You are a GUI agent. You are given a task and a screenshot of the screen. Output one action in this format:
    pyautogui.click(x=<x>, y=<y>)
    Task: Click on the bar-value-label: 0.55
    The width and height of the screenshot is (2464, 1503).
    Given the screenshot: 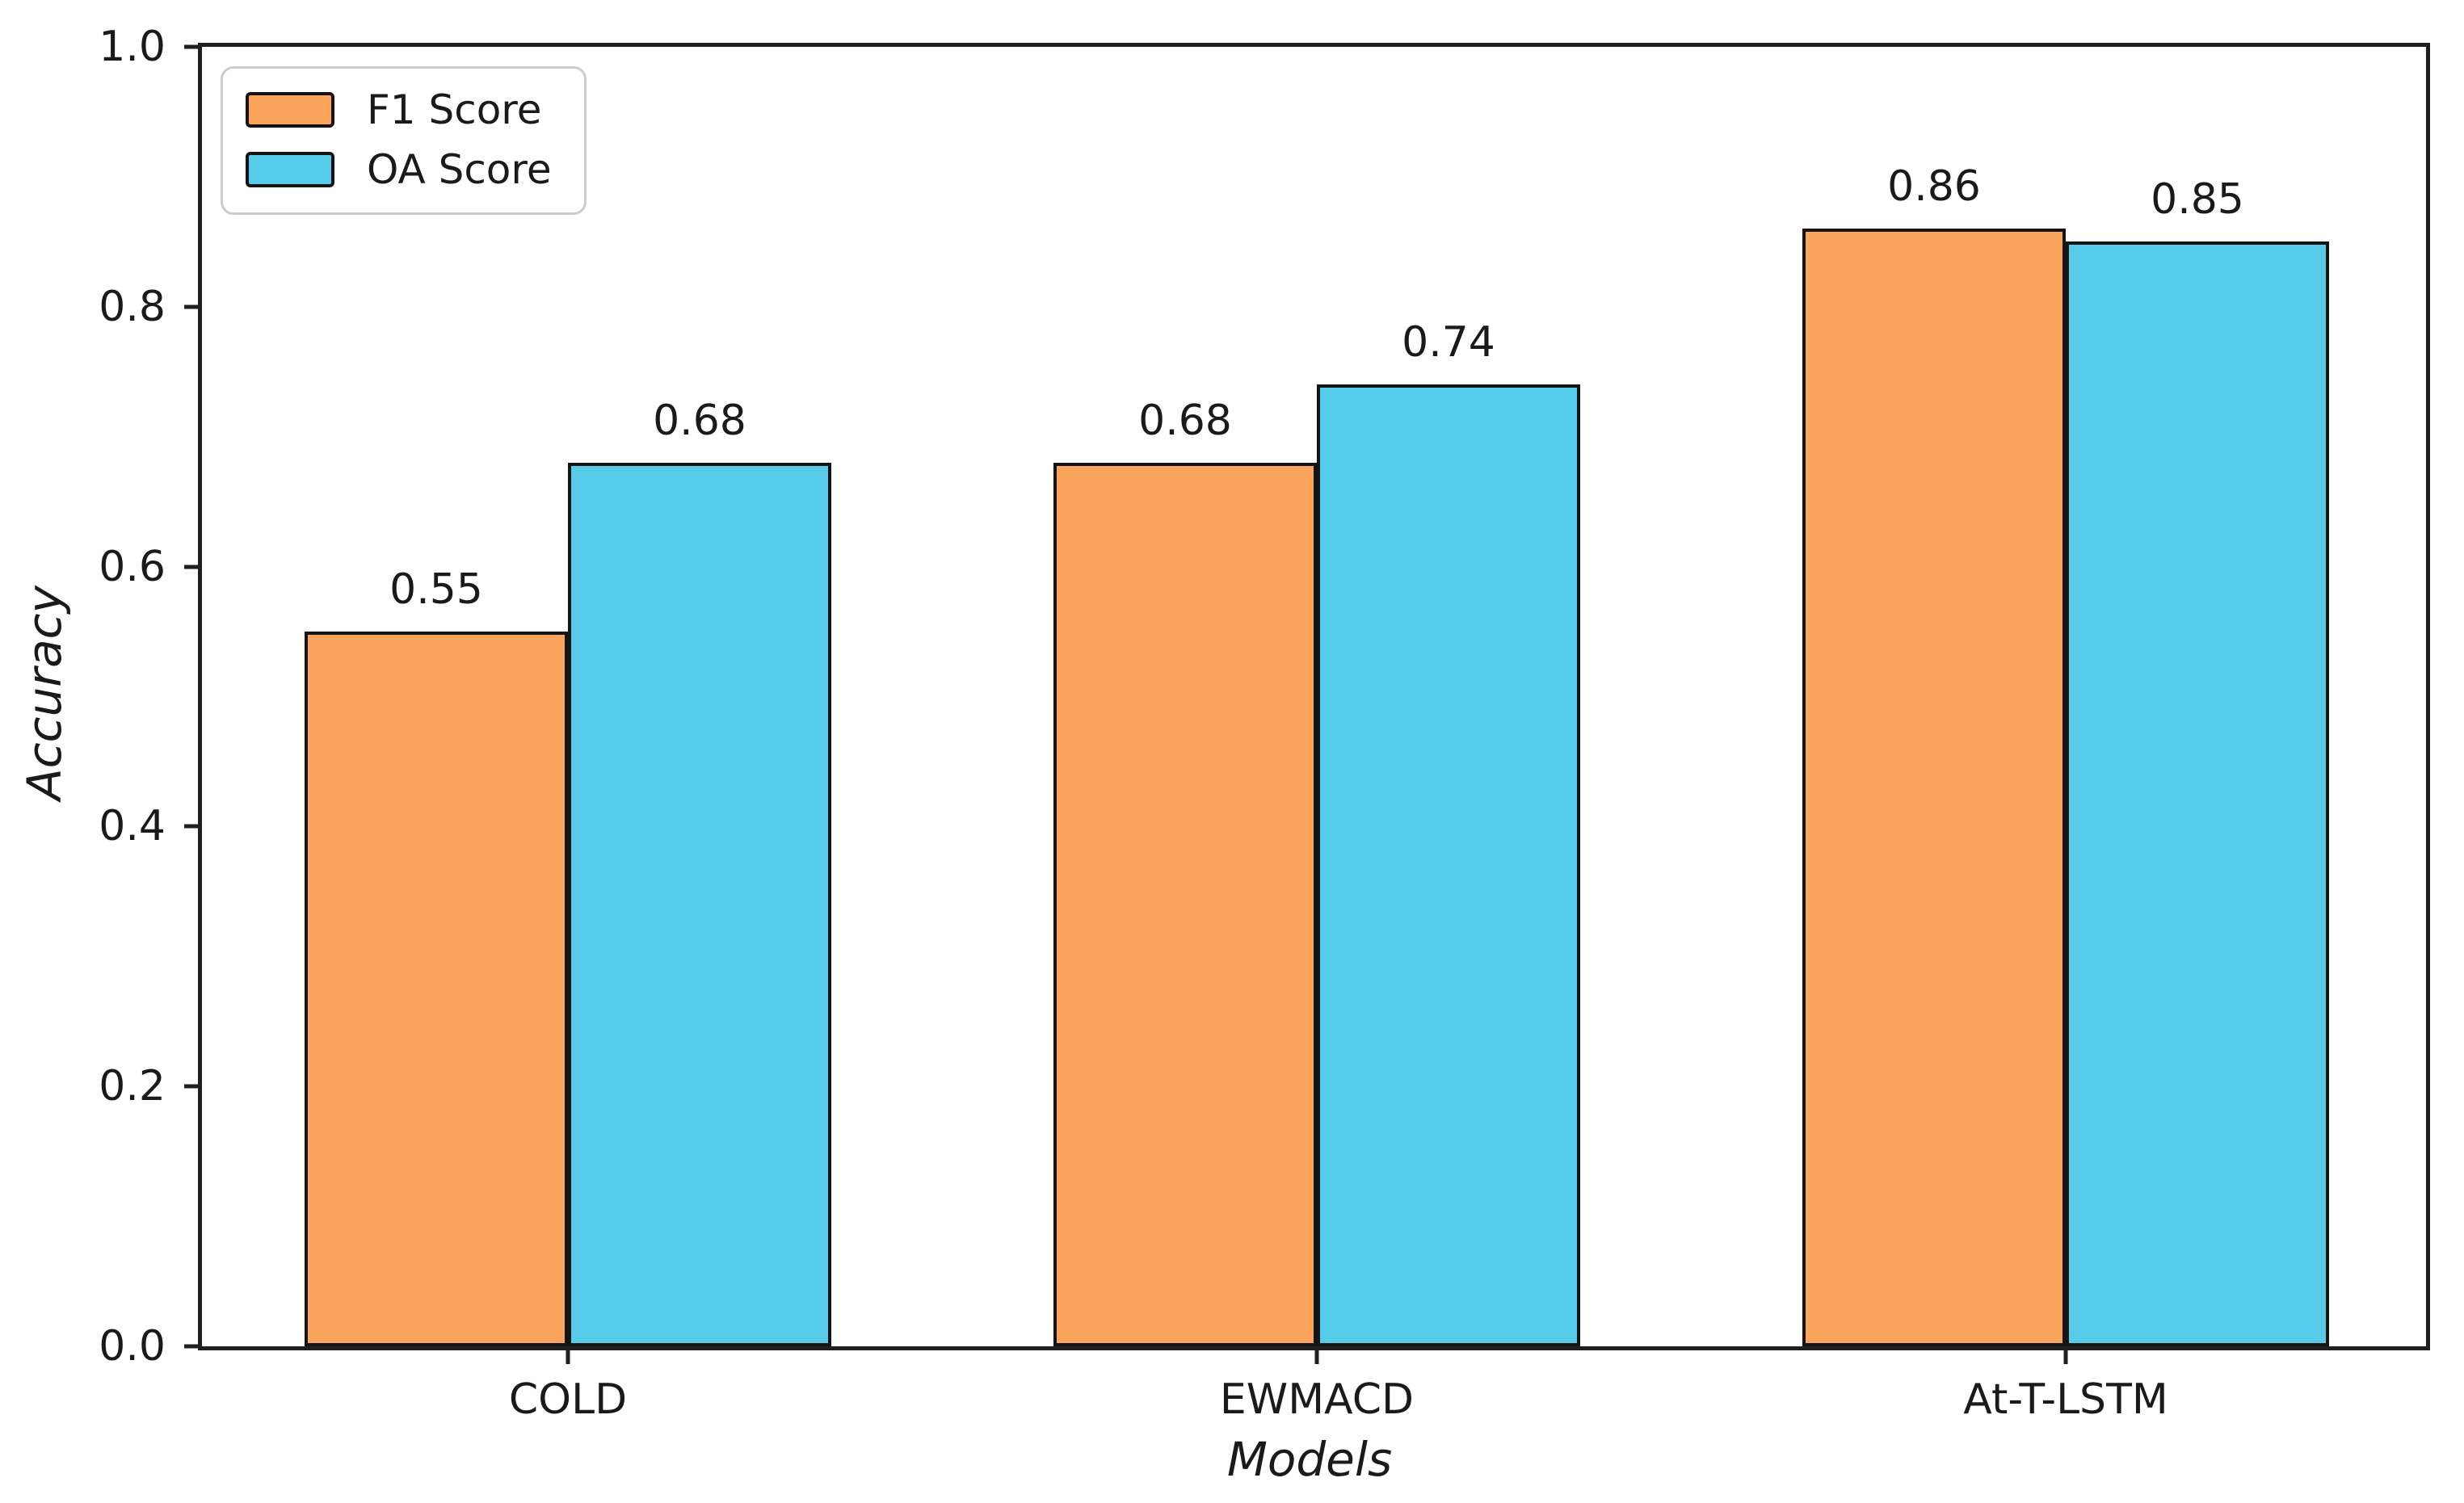 What is the action you would take?
    pyautogui.click(x=436, y=590)
    